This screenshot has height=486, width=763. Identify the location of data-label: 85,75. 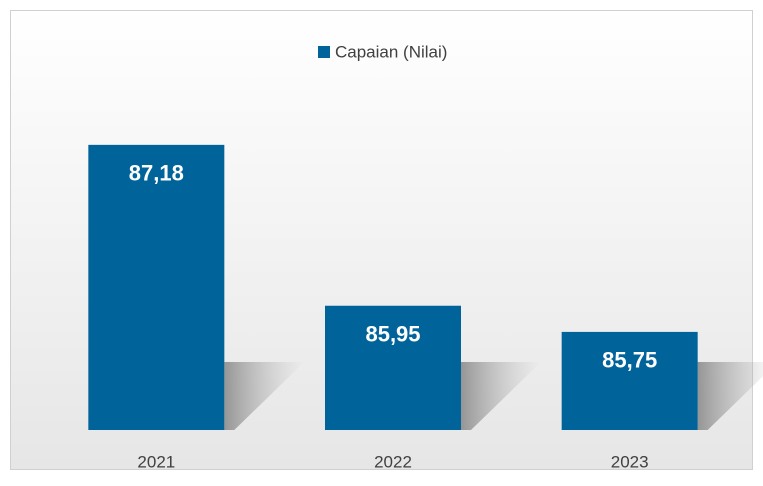
(629, 360).